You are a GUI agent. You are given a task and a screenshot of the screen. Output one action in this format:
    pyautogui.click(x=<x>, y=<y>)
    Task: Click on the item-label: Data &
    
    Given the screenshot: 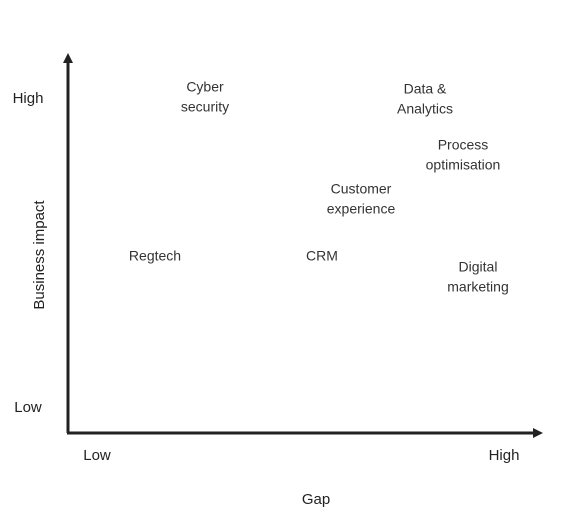 What is the action you would take?
    pyautogui.click(x=425, y=89)
    